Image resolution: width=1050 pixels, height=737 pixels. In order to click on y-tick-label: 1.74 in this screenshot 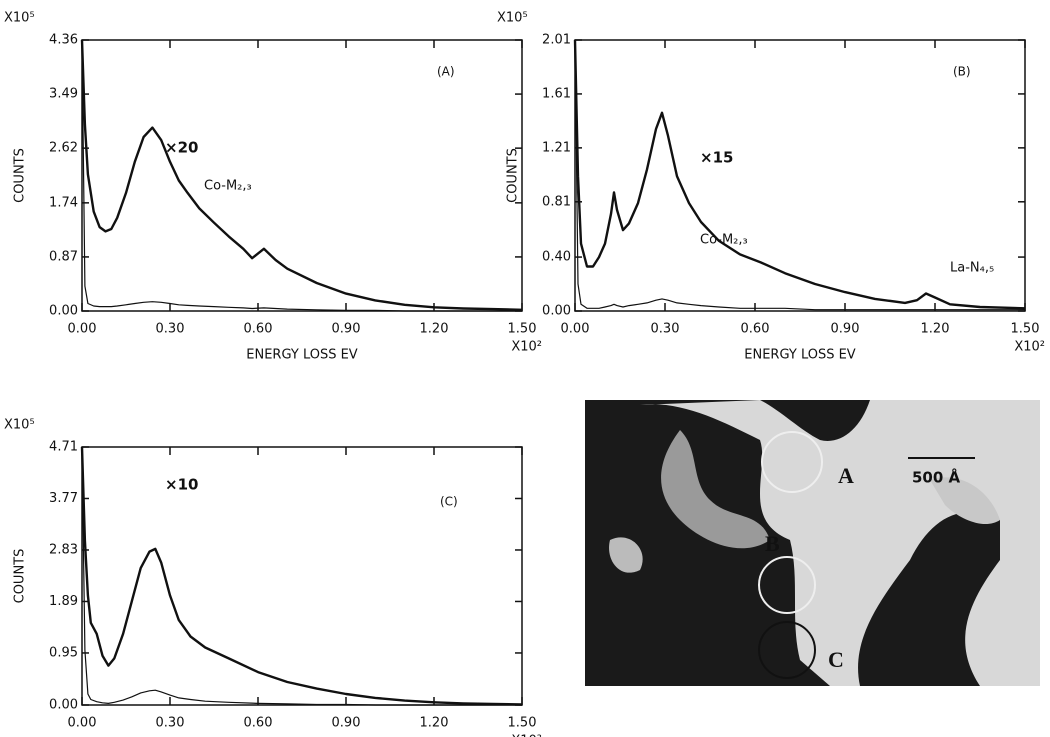, I will do `click(63, 202)`.